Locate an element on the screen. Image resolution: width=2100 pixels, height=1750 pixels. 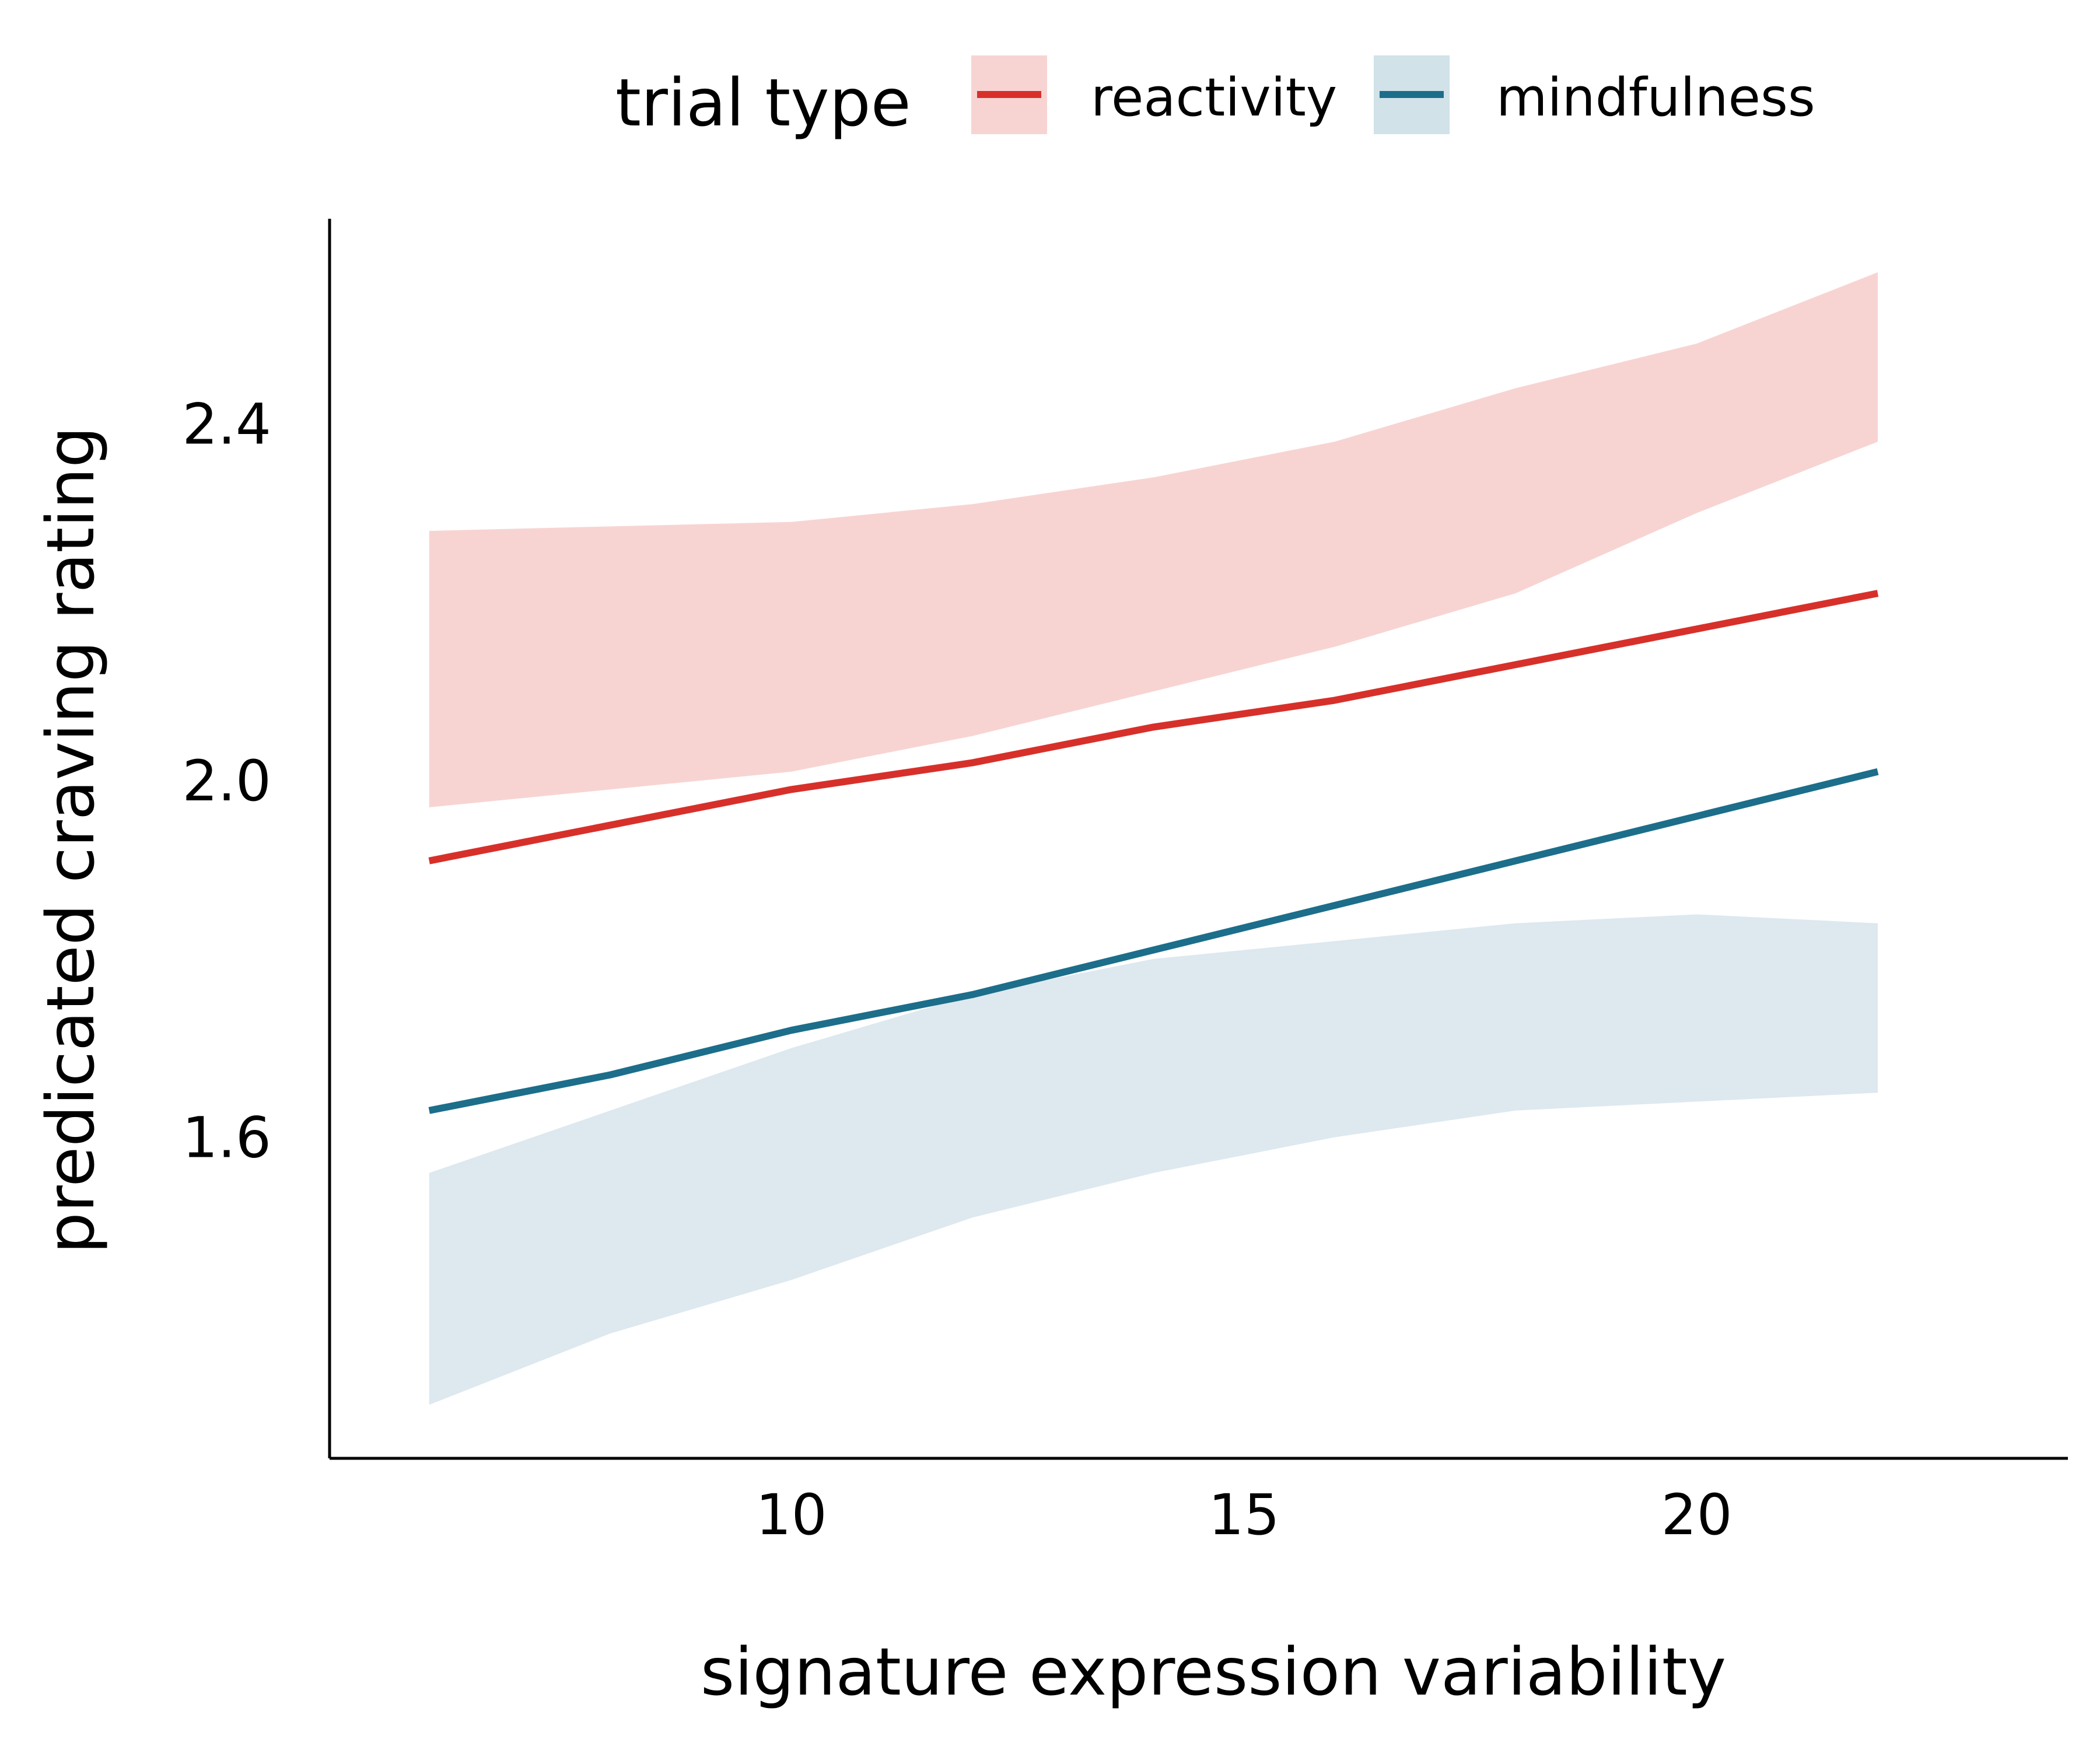
legend: trial type reactivity mindfulness is located at coordinates (1215, 98).